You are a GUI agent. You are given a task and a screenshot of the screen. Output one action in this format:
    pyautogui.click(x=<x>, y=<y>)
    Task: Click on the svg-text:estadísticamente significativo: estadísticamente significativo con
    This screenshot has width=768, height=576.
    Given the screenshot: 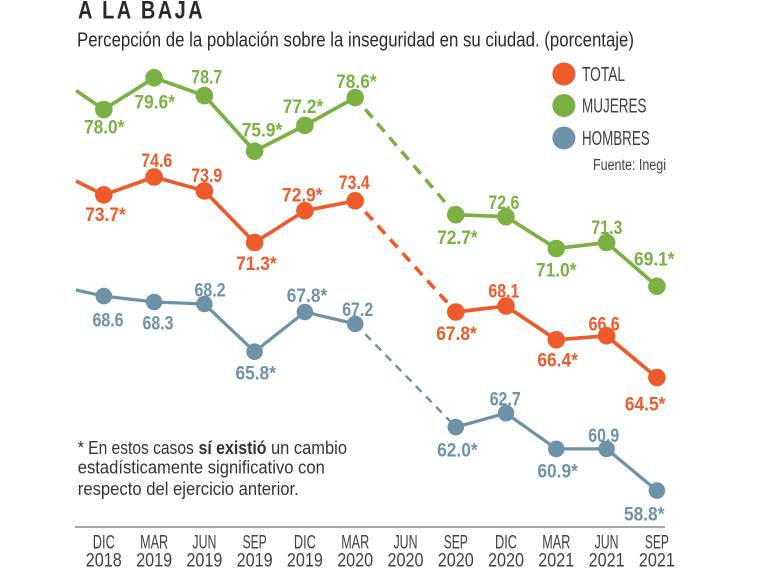 What is the action you would take?
    pyautogui.click(x=201, y=467)
    